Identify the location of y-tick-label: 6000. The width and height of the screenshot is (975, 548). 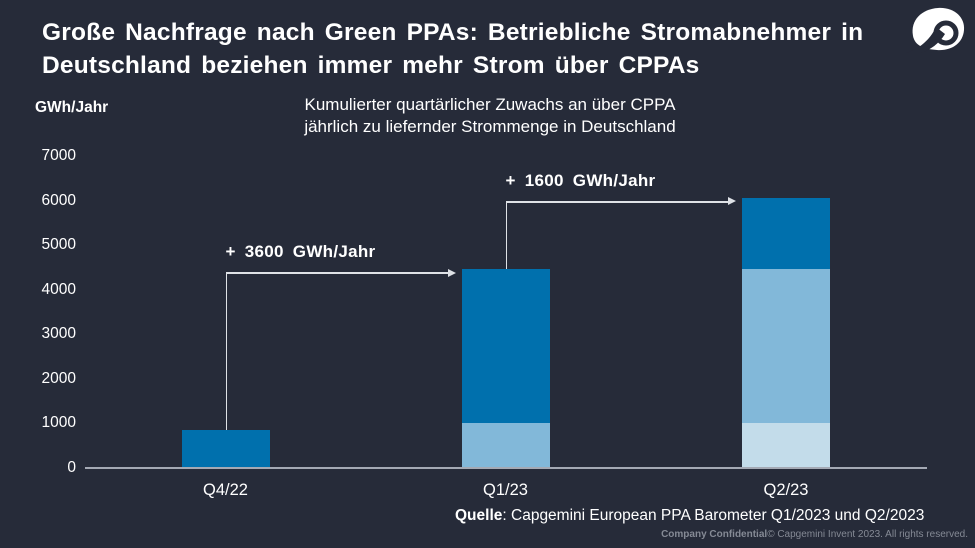
(58, 200).